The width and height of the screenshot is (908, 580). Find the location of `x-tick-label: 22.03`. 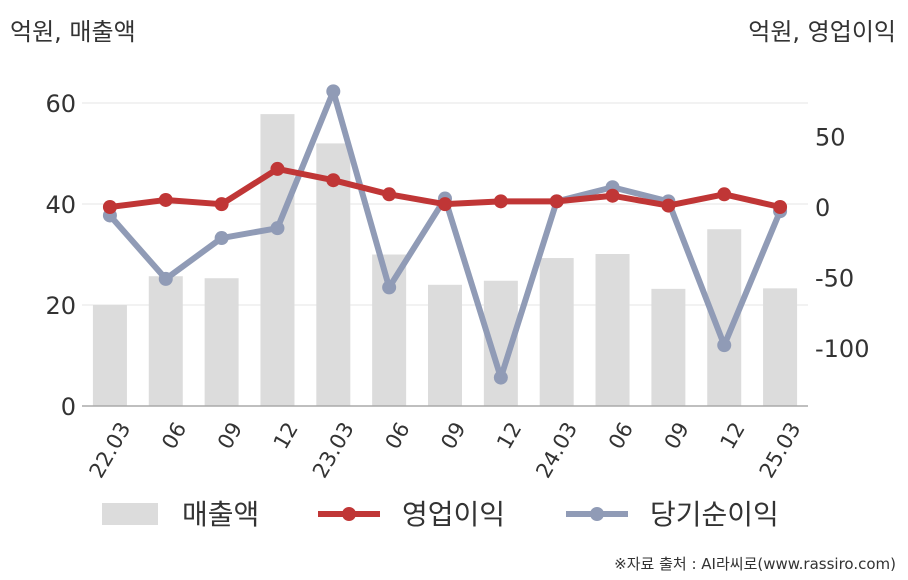

x-tick-label: 22.03 is located at coordinates (110, 450).